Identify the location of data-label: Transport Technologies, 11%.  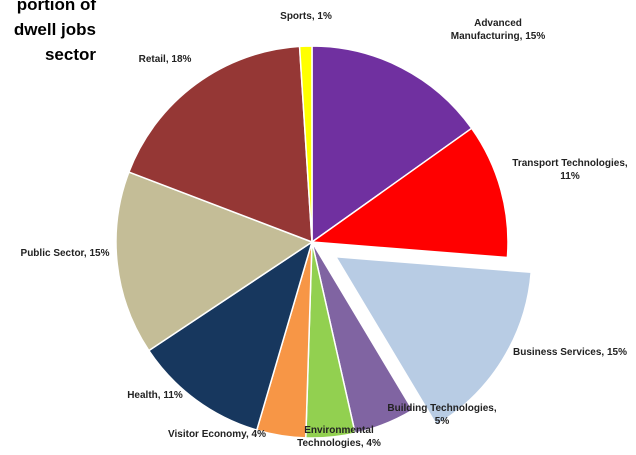
(570, 170).